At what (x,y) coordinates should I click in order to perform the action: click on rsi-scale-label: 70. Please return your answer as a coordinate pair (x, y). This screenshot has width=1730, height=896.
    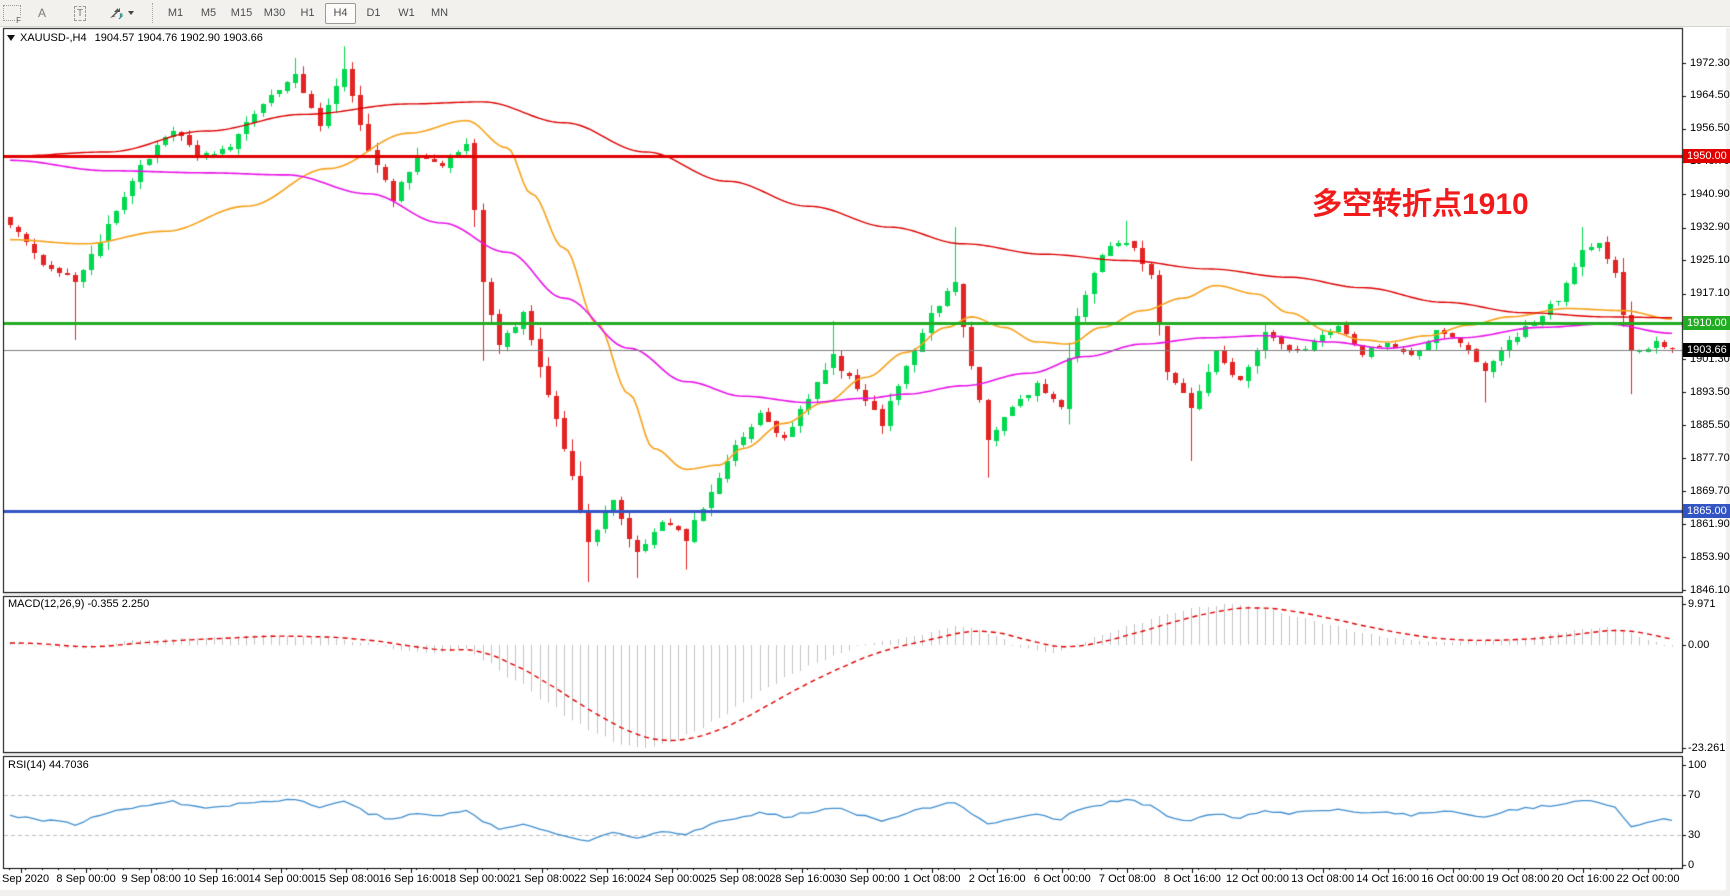
    Looking at the image, I should click on (1694, 794).